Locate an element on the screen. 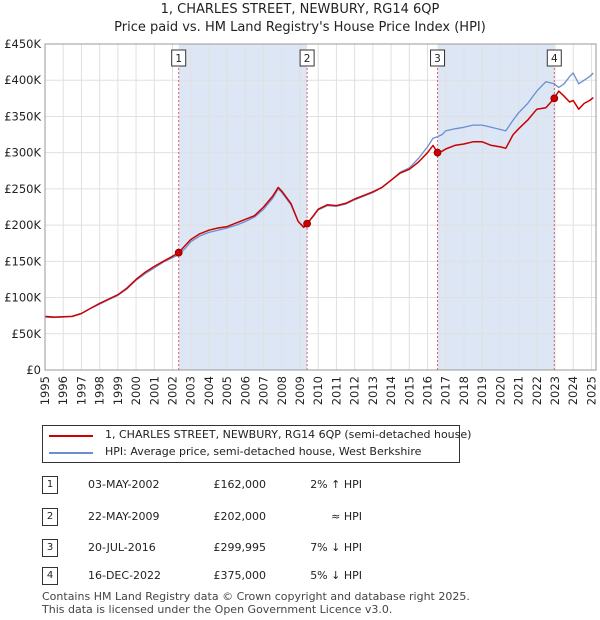 Image resolution: width=600 pixels, height=620 pixels. x-tick-label: 2005 is located at coordinates (227, 390).